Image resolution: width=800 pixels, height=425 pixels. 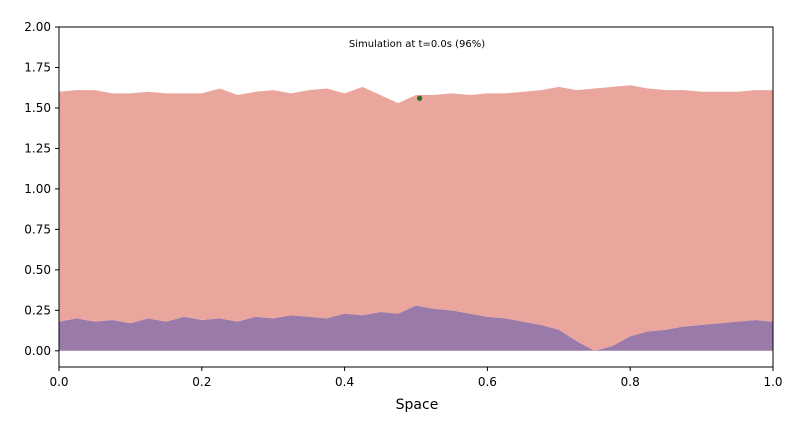 I want to click on y-tick-label: 1.50, so click(x=37, y=108).